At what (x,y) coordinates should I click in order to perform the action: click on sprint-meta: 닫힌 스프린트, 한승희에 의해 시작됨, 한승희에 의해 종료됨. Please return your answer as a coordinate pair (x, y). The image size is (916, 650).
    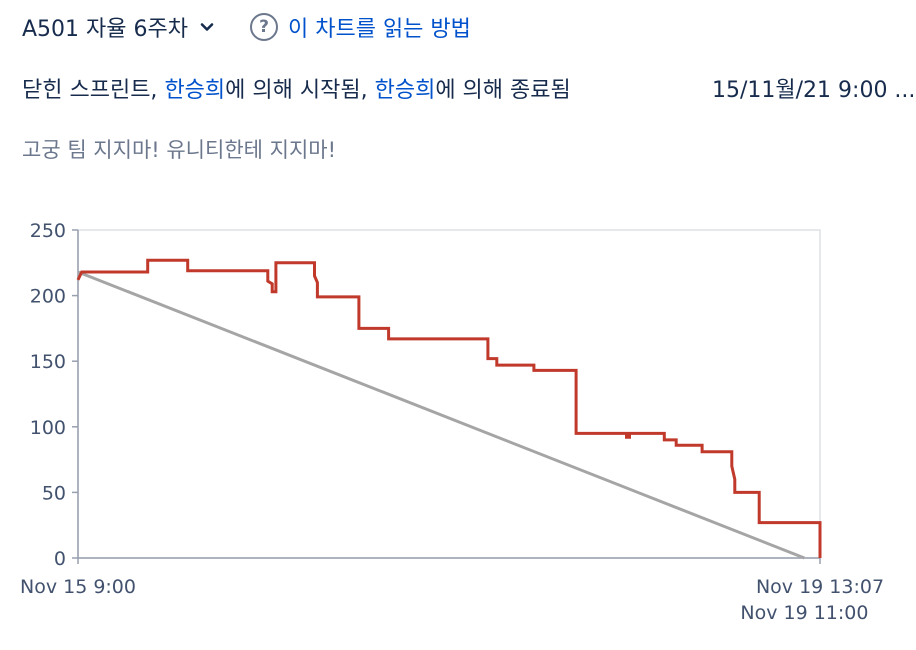
    Looking at the image, I should click on (296, 88).